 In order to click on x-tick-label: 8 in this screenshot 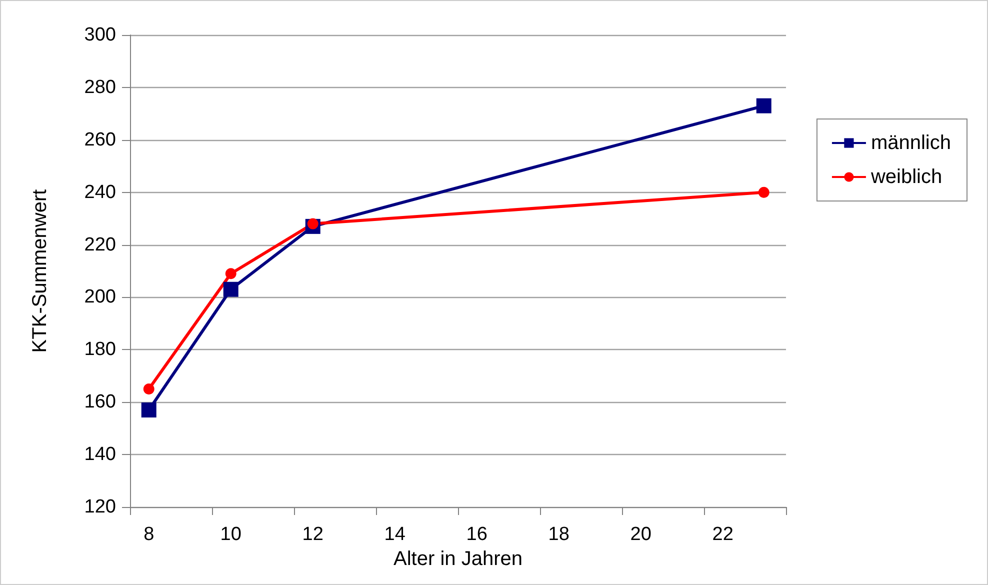, I will do `click(149, 534)`.